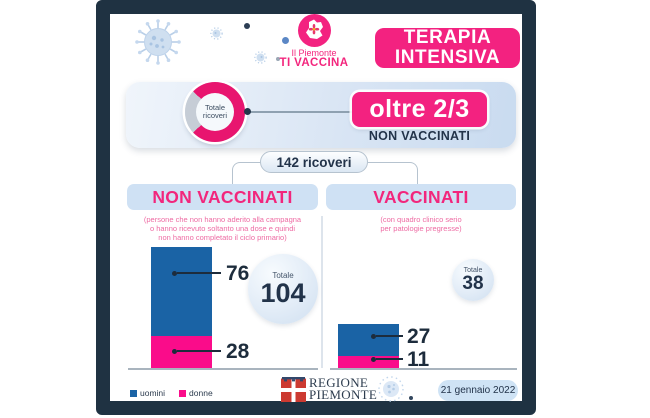 The height and width of the screenshot is (418, 650). Describe the element at coordinates (238, 273) in the screenshot. I see `uomini-value-left: 76` at that location.